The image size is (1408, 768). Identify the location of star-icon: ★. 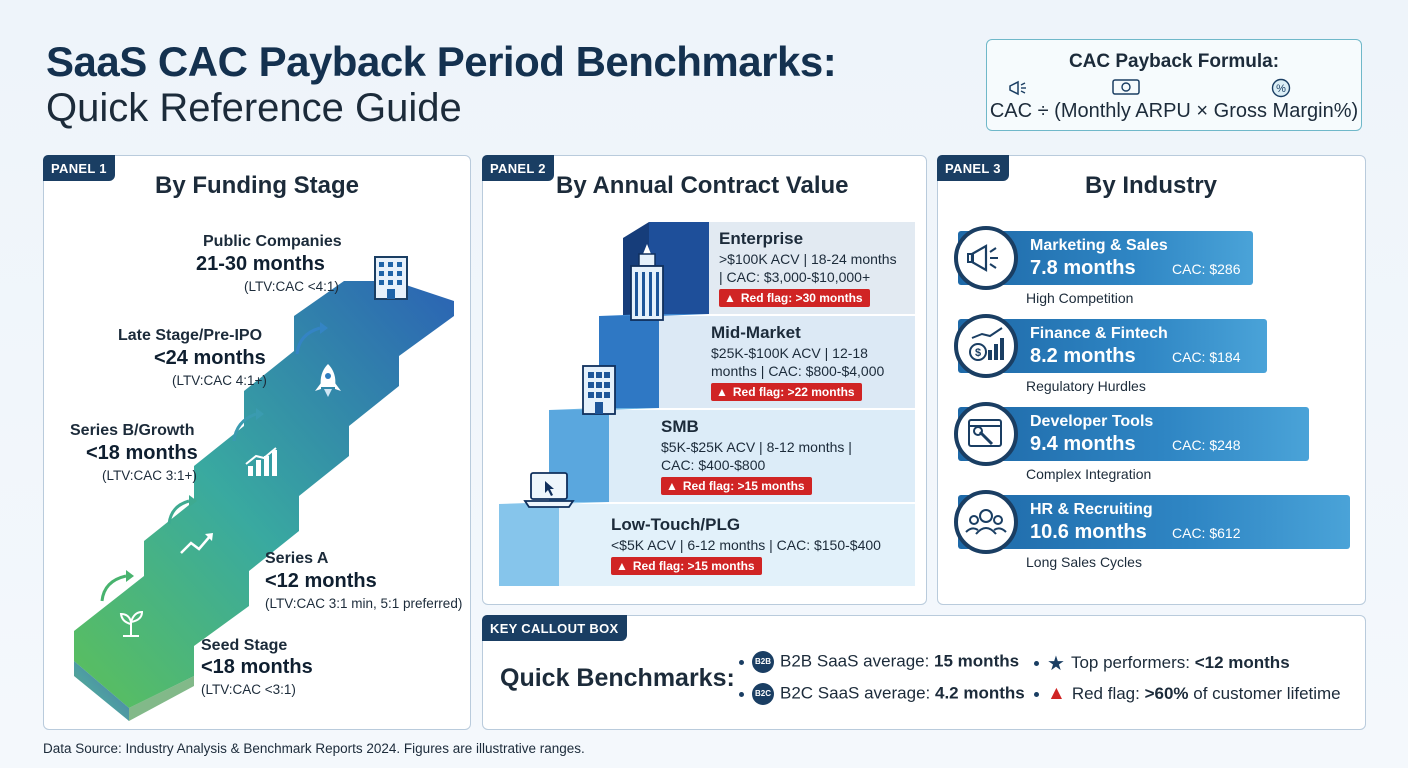
(1056, 664).